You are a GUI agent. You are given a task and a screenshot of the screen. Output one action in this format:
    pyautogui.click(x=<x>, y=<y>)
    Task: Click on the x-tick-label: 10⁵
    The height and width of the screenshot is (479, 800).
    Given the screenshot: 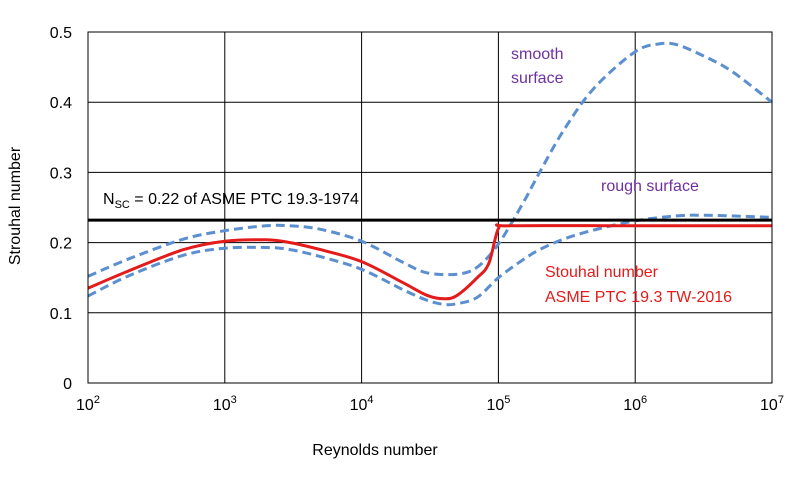 What is the action you would take?
    pyautogui.click(x=498, y=404)
    